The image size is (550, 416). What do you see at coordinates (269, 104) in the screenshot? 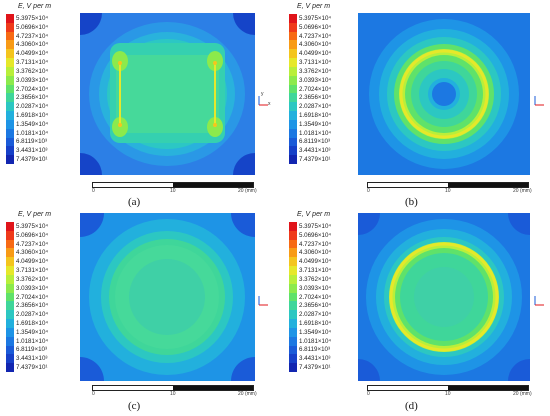
I see `axis-label-x: x` at bounding box center [269, 104].